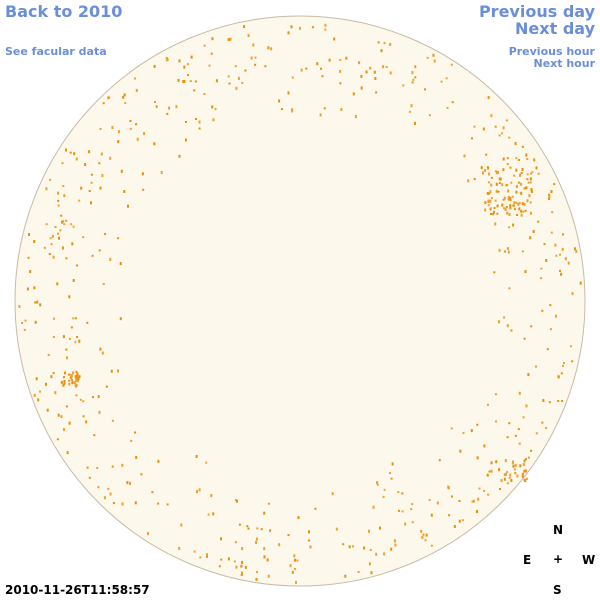  What do you see at coordinates (558, 530) in the screenshot?
I see `compass-north: N` at bounding box center [558, 530].